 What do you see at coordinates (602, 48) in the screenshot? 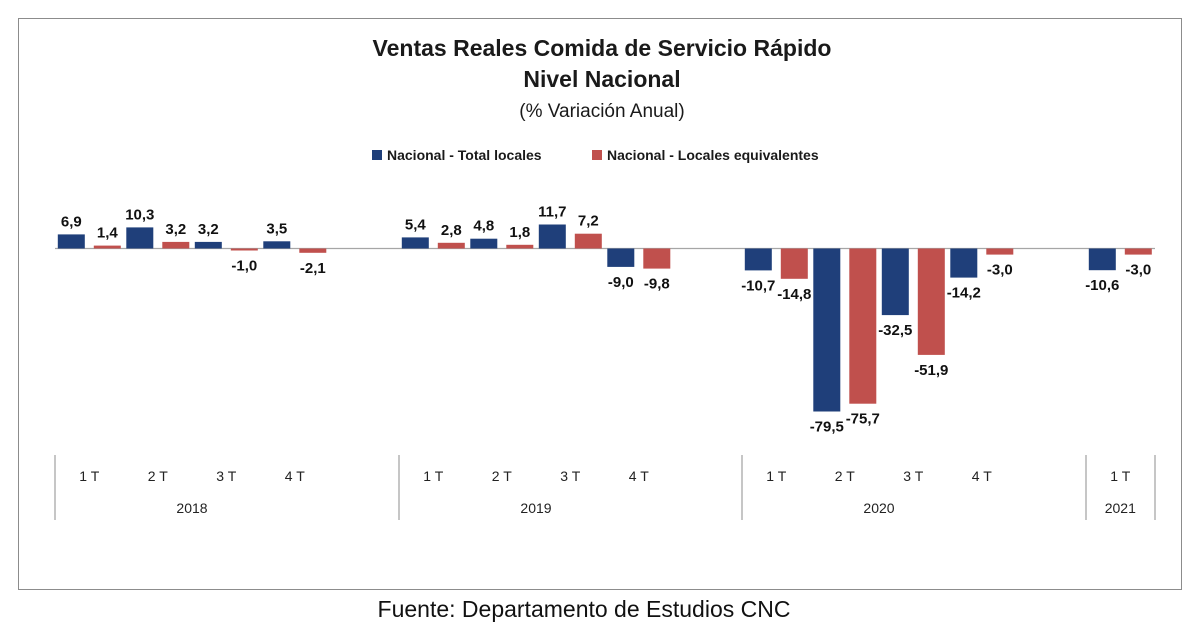
I see `chart-title: Ventas Reales Comida de Servicio Rápido` at bounding box center [602, 48].